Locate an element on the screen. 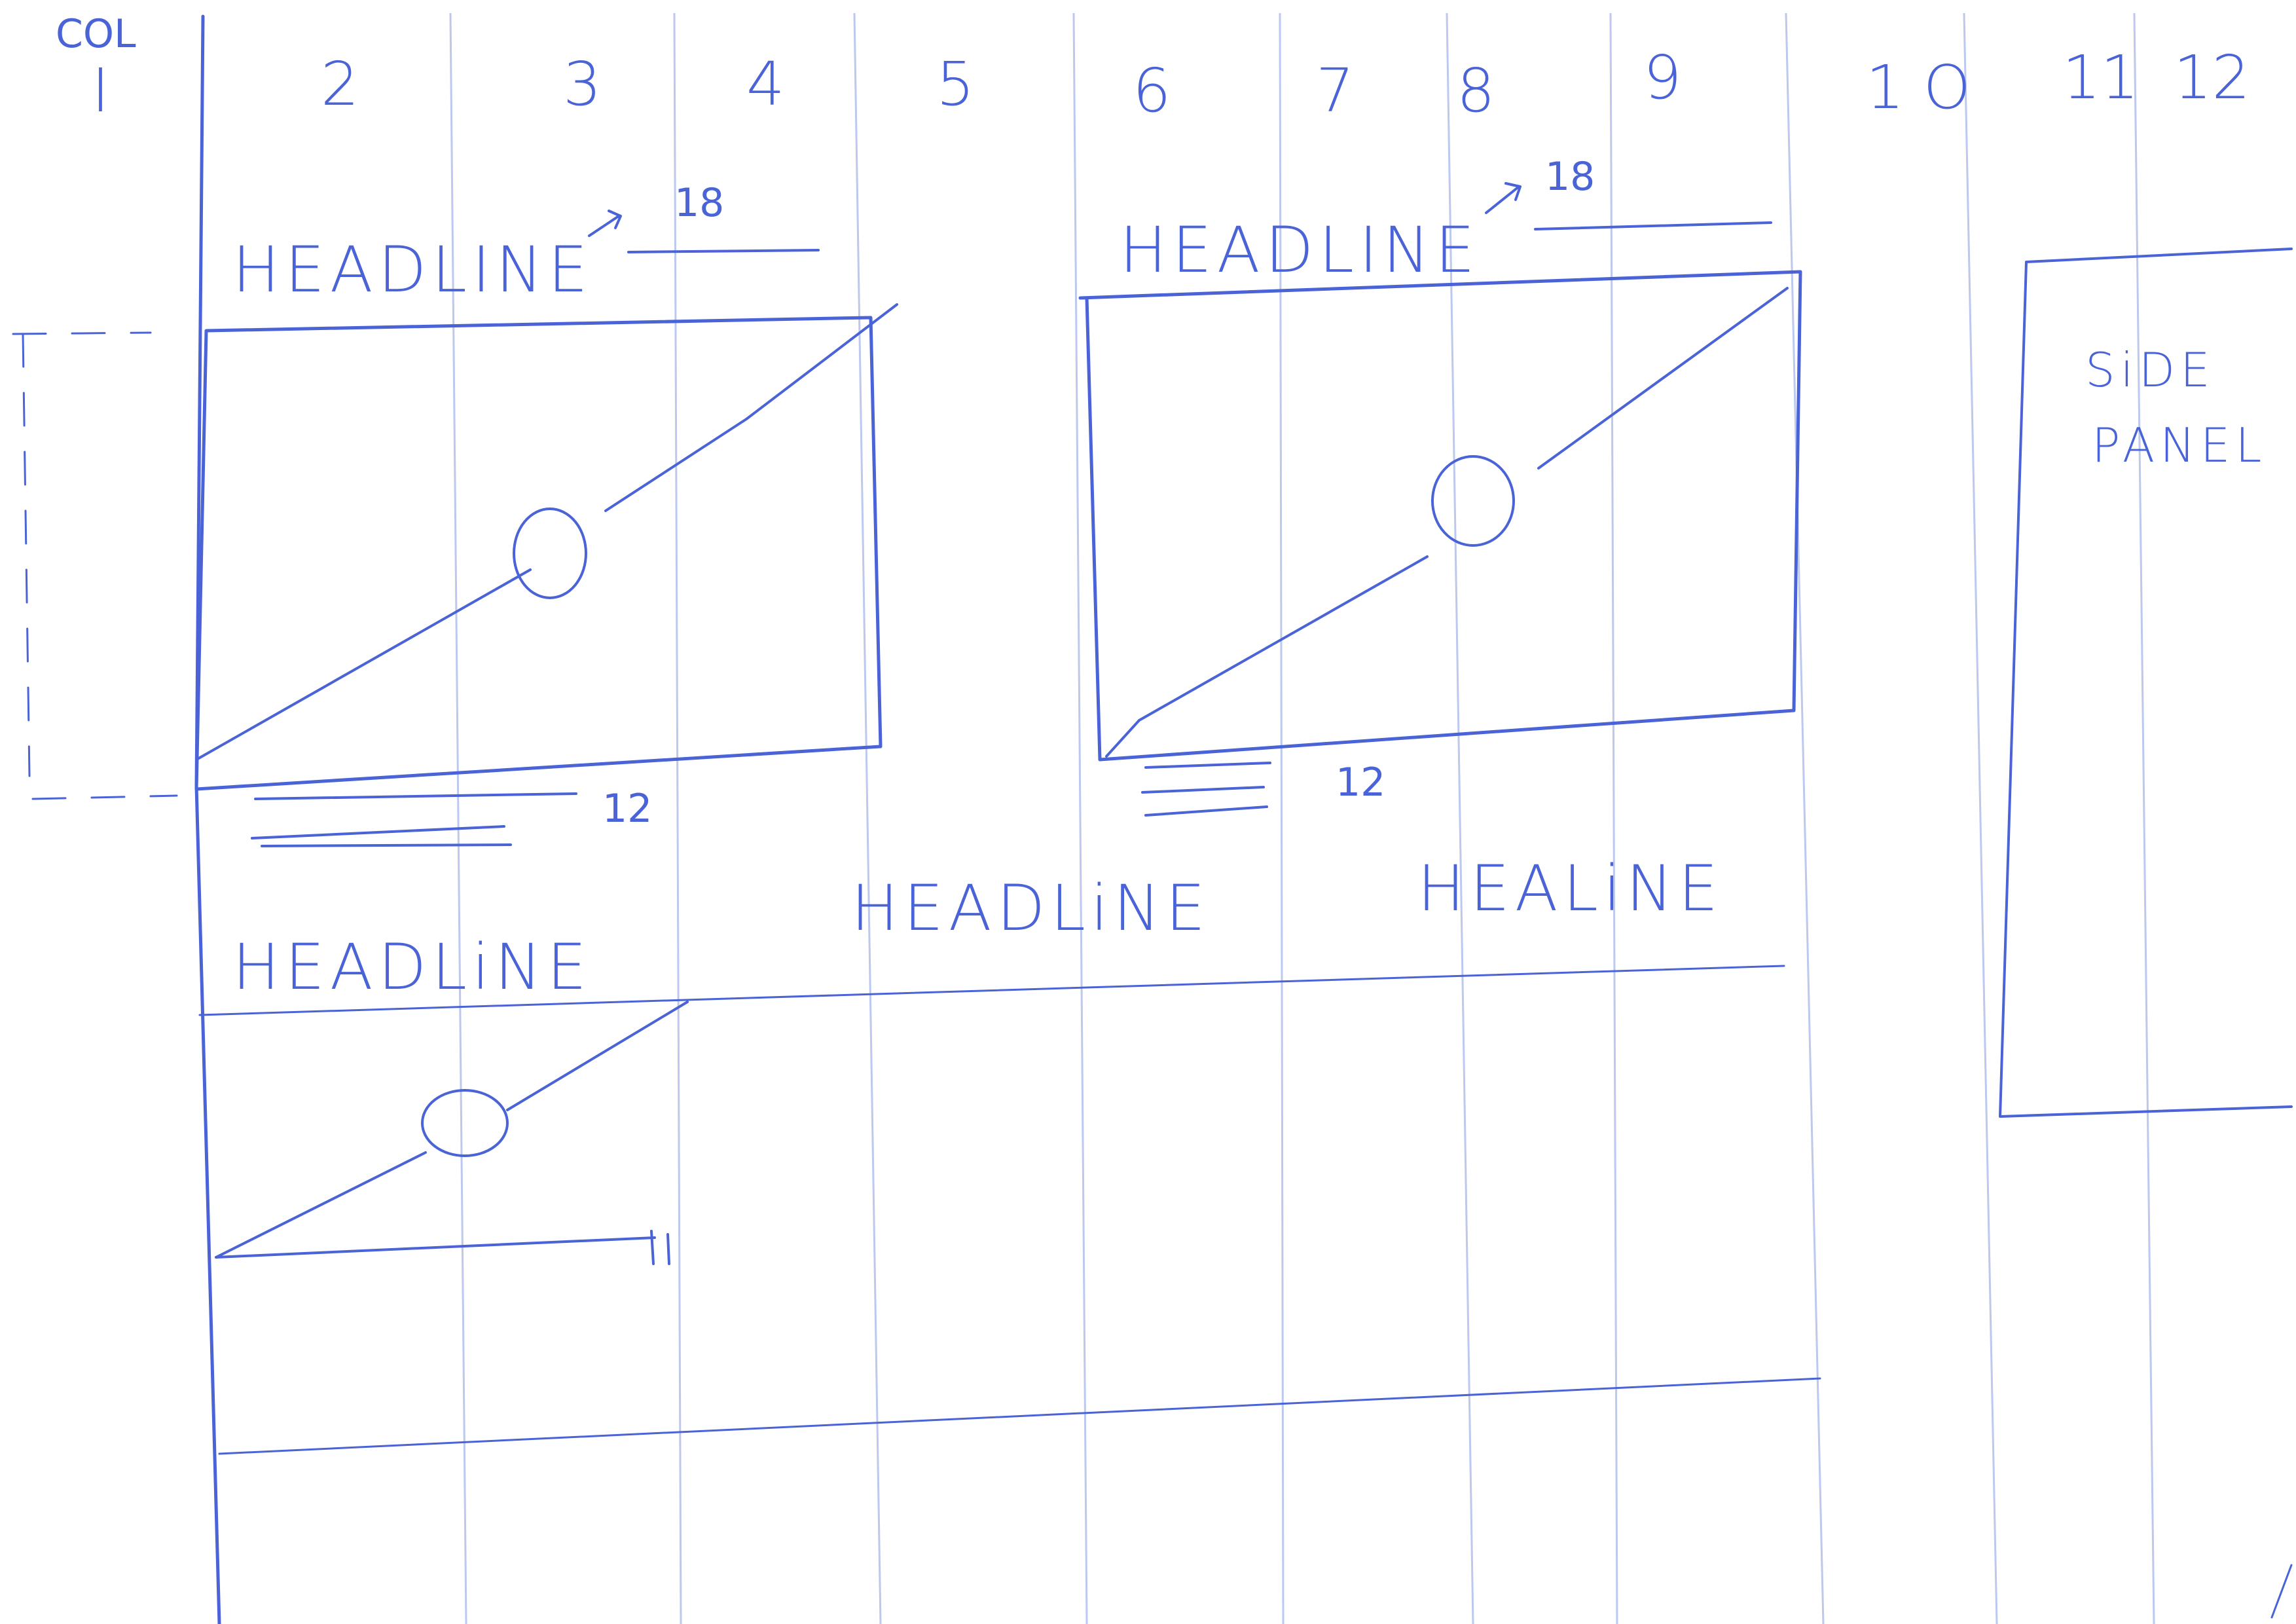 The height and width of the screenshot is (1624, 2296). column-number: 11 is located at coordinates (2100, 78).